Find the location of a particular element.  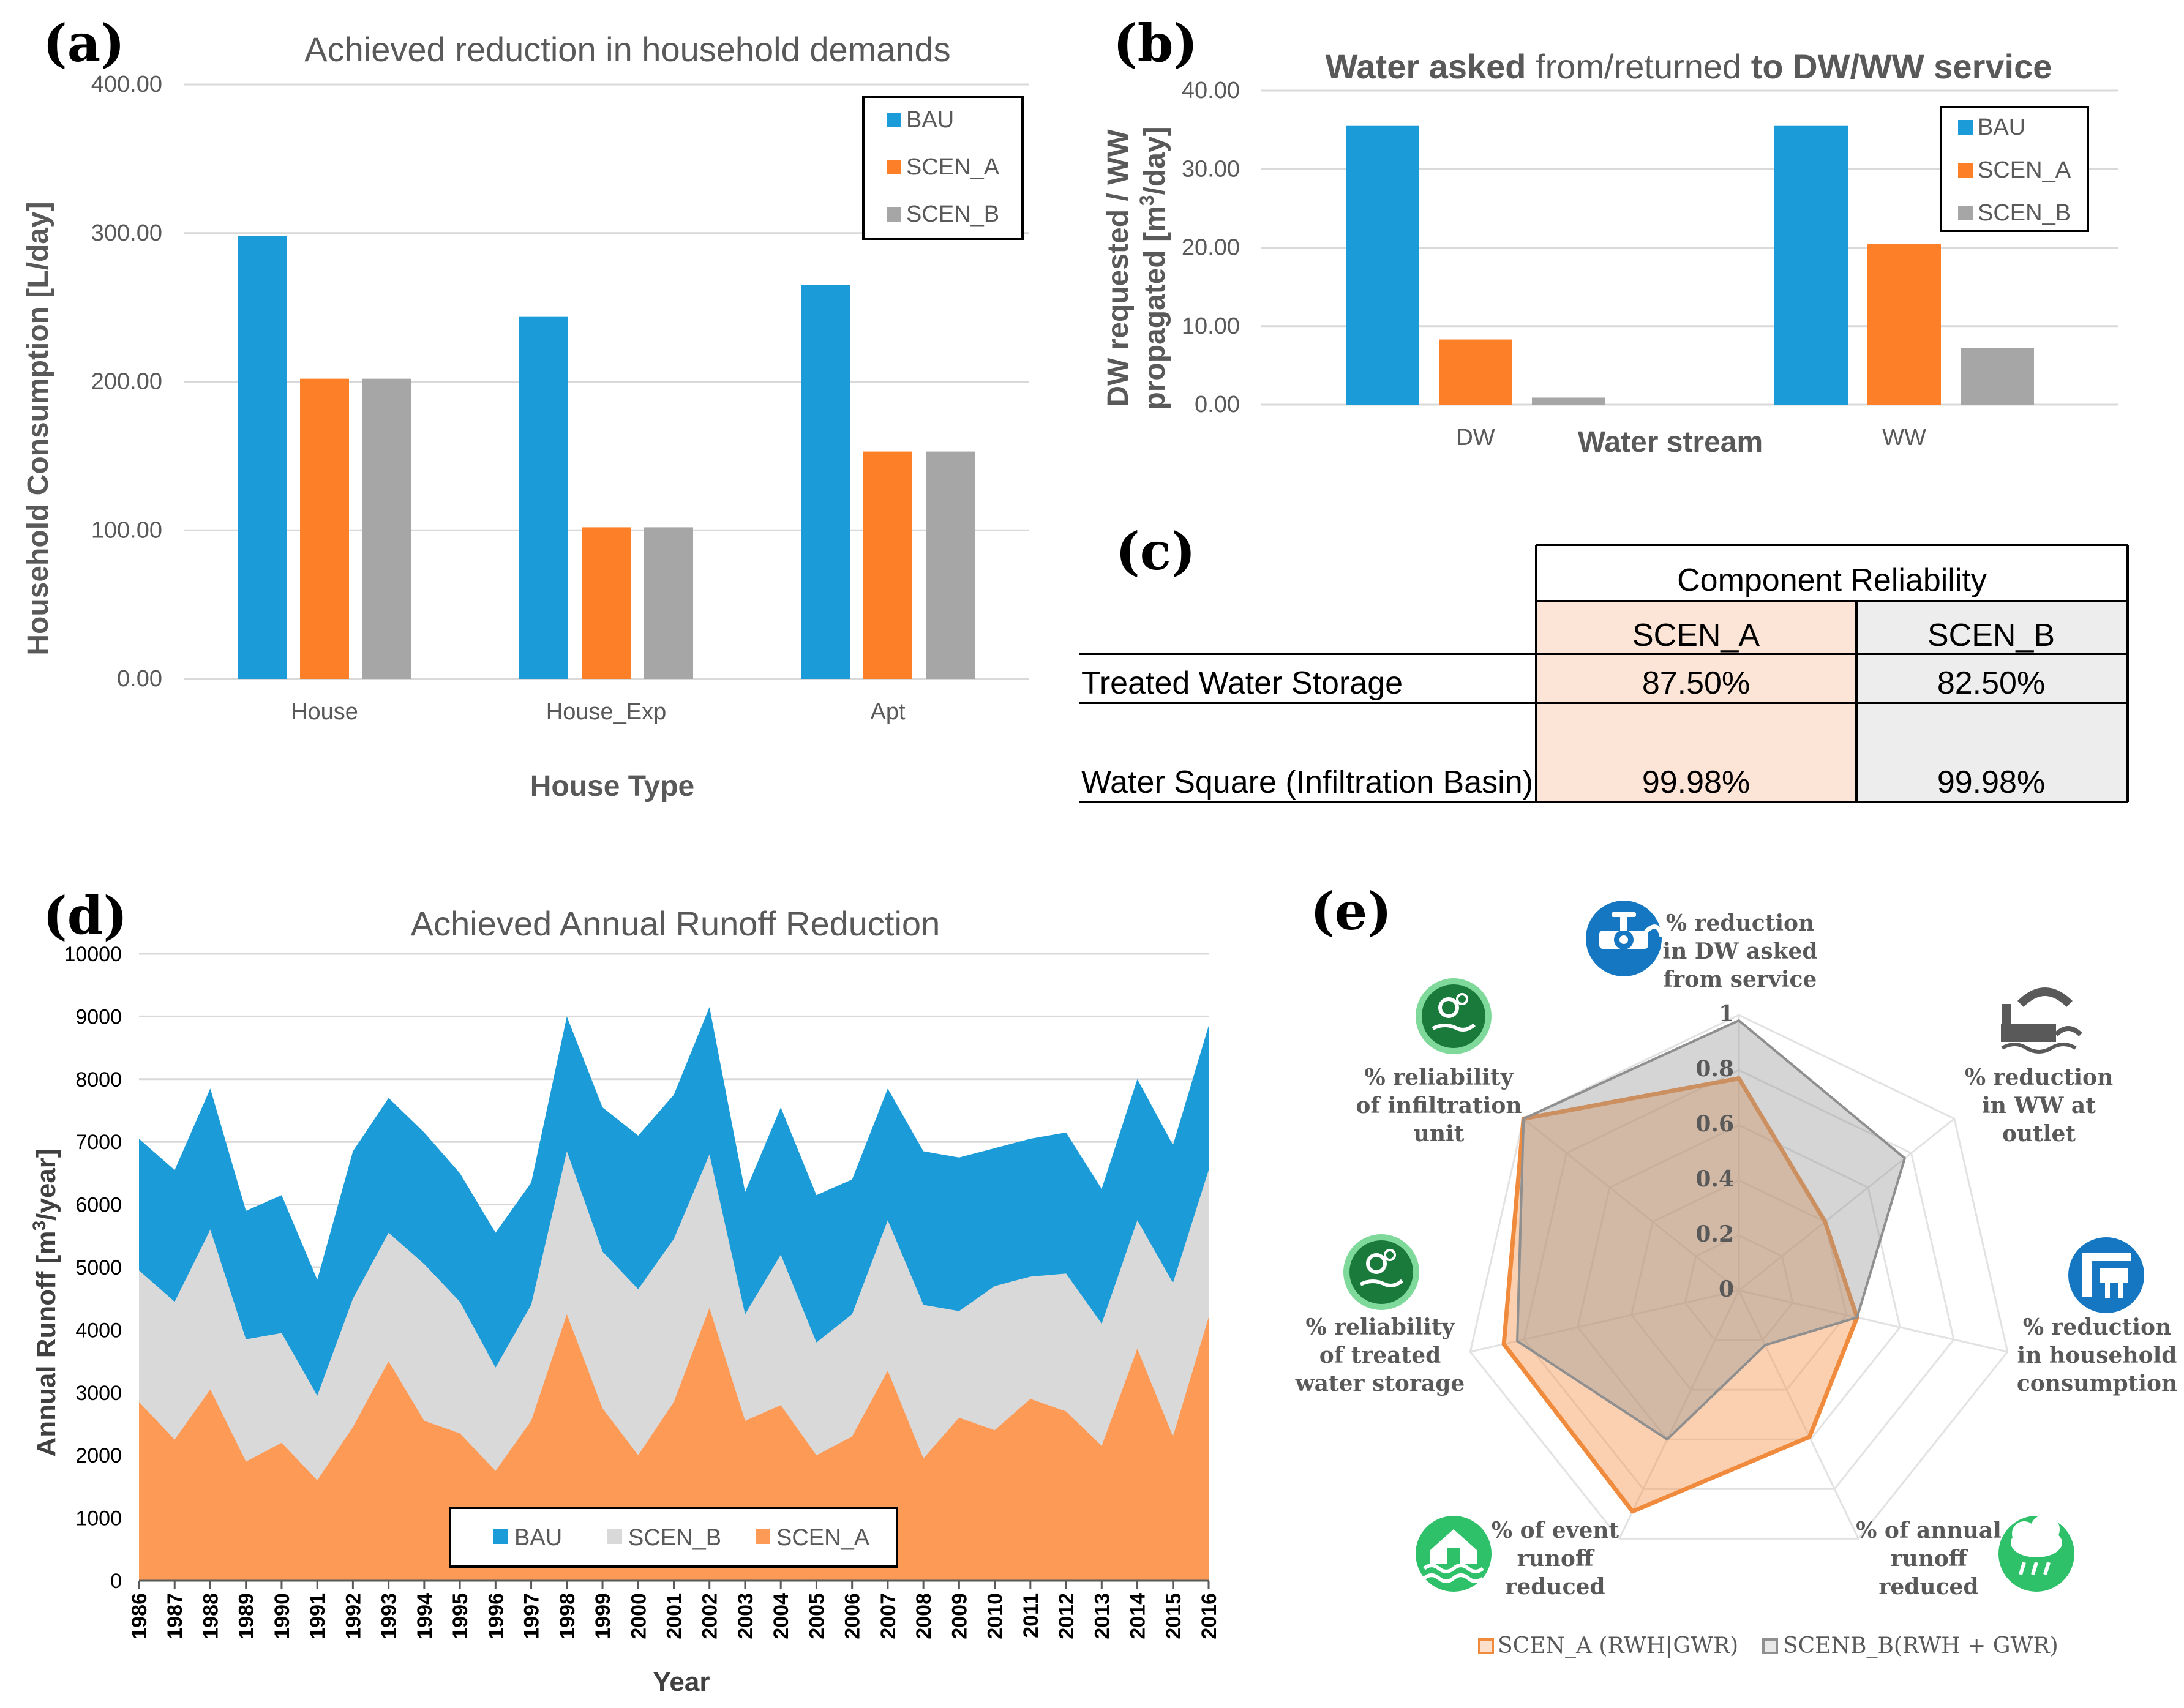

chart-a-legend: BAU SCEN_A SCEN_B is located at coordinates (943, 168).